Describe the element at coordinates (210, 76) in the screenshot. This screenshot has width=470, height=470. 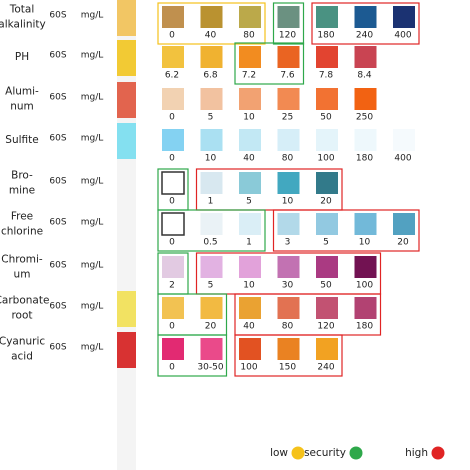
I see `swatch-label: 6.8` at that location.